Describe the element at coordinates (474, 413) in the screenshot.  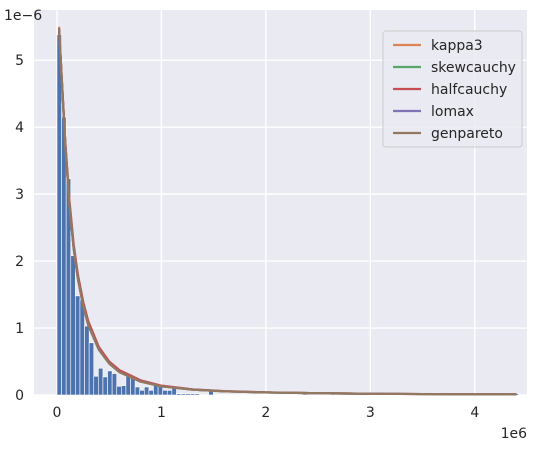
I see `x-tick-label: 4` at that location.